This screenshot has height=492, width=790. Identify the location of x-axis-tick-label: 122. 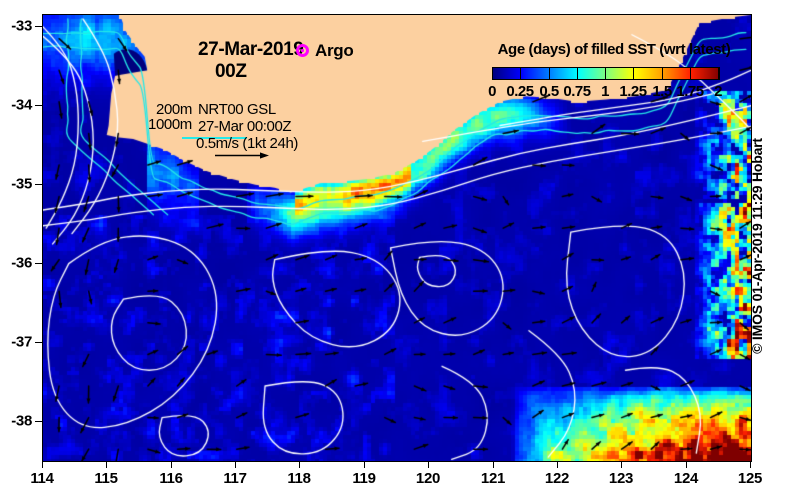
(557, 478).